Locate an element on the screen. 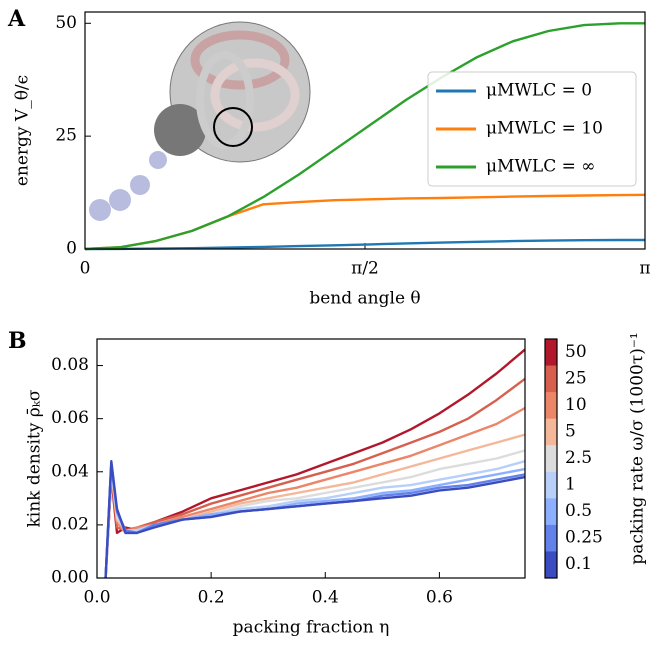 This screenshot has height=650, width=652. polymer-inset is located at coordinates (200, 121).